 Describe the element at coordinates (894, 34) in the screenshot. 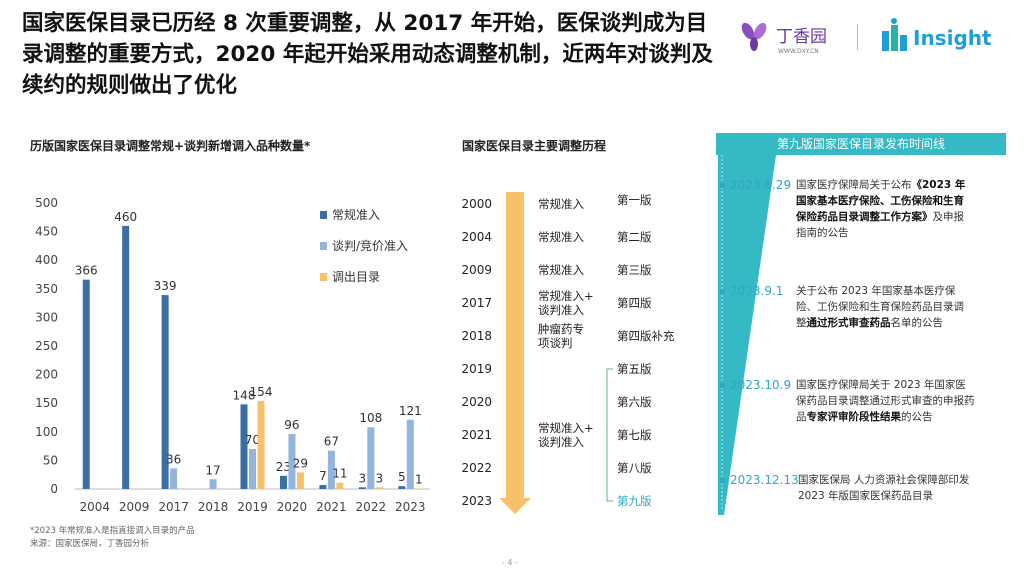

I see `insight-chart-icon` at that location.